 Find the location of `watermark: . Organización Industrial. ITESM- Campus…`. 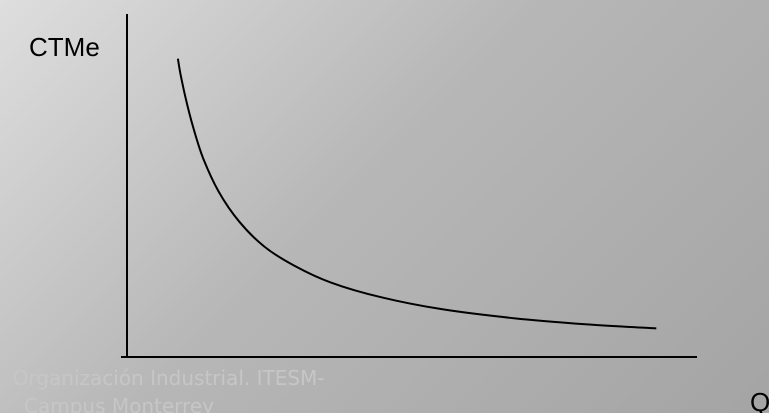

watermark: . Organización Industrial. ITESM- Campus… is located at coordinates (162, 389).